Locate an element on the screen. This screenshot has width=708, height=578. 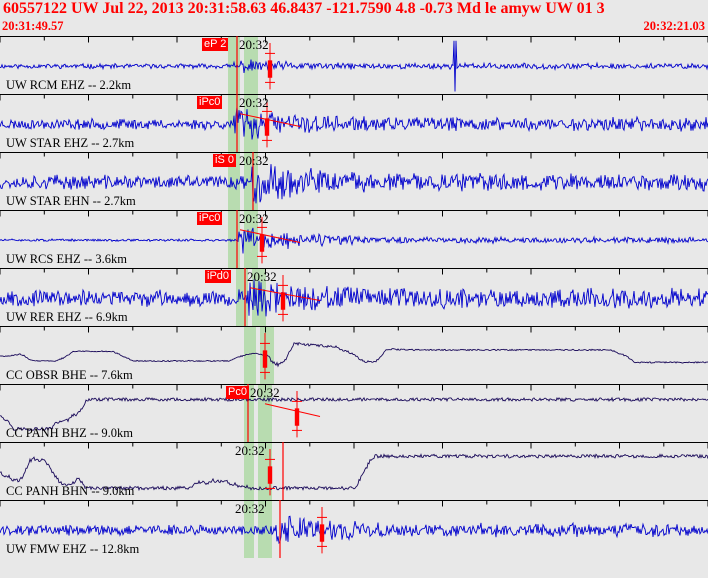
trace-panel: 20:32 CC PANH BHN -- 9.0km is located at coordinates (354, 471).